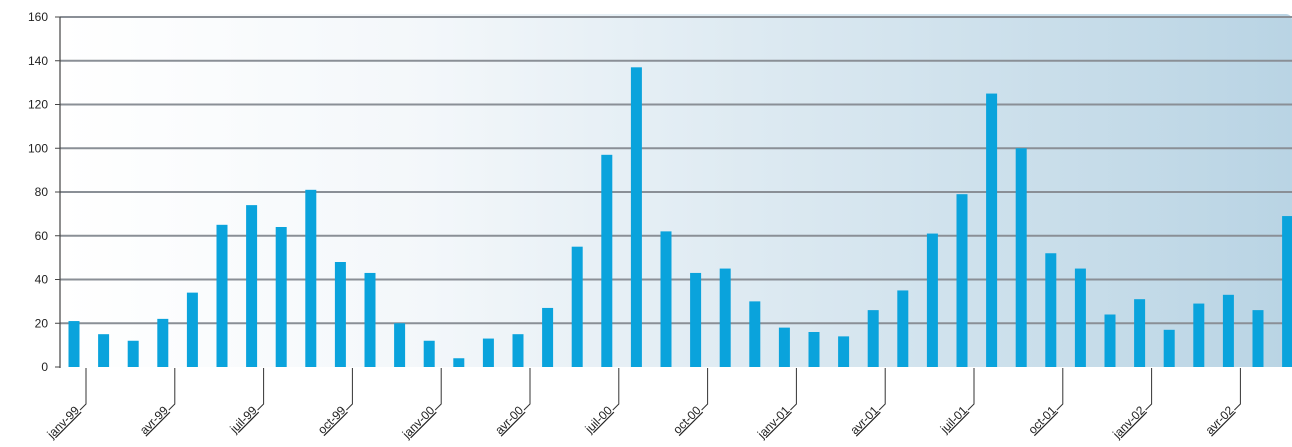 Image resolution: width=1292 pixels, height=447 pixels. Describe the element at coordinates (38, 105) in the screenshot. I see `y-tick-label: 120` at that location.